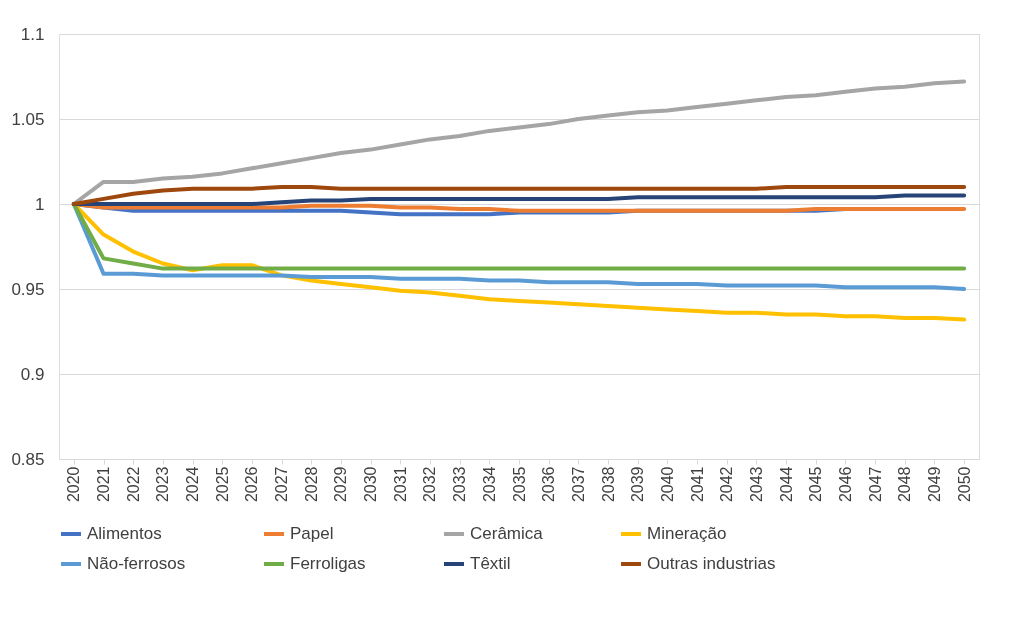 This screenshot has width=1030, height=636. What do you see at coordinates (608, 484) in the screenshot?
I see `x-tick-label: 2038` at bounding box center [608, 484].